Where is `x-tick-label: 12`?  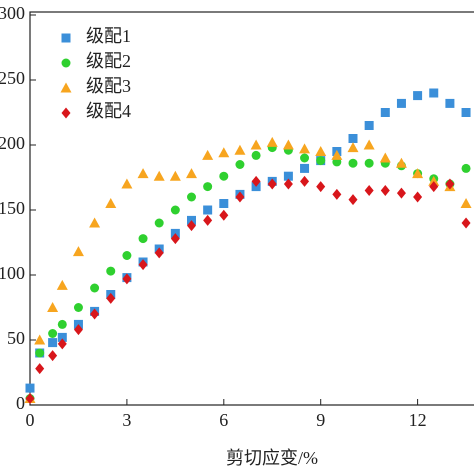
x-tick-label: 12 is located at coordinates (418, 420).